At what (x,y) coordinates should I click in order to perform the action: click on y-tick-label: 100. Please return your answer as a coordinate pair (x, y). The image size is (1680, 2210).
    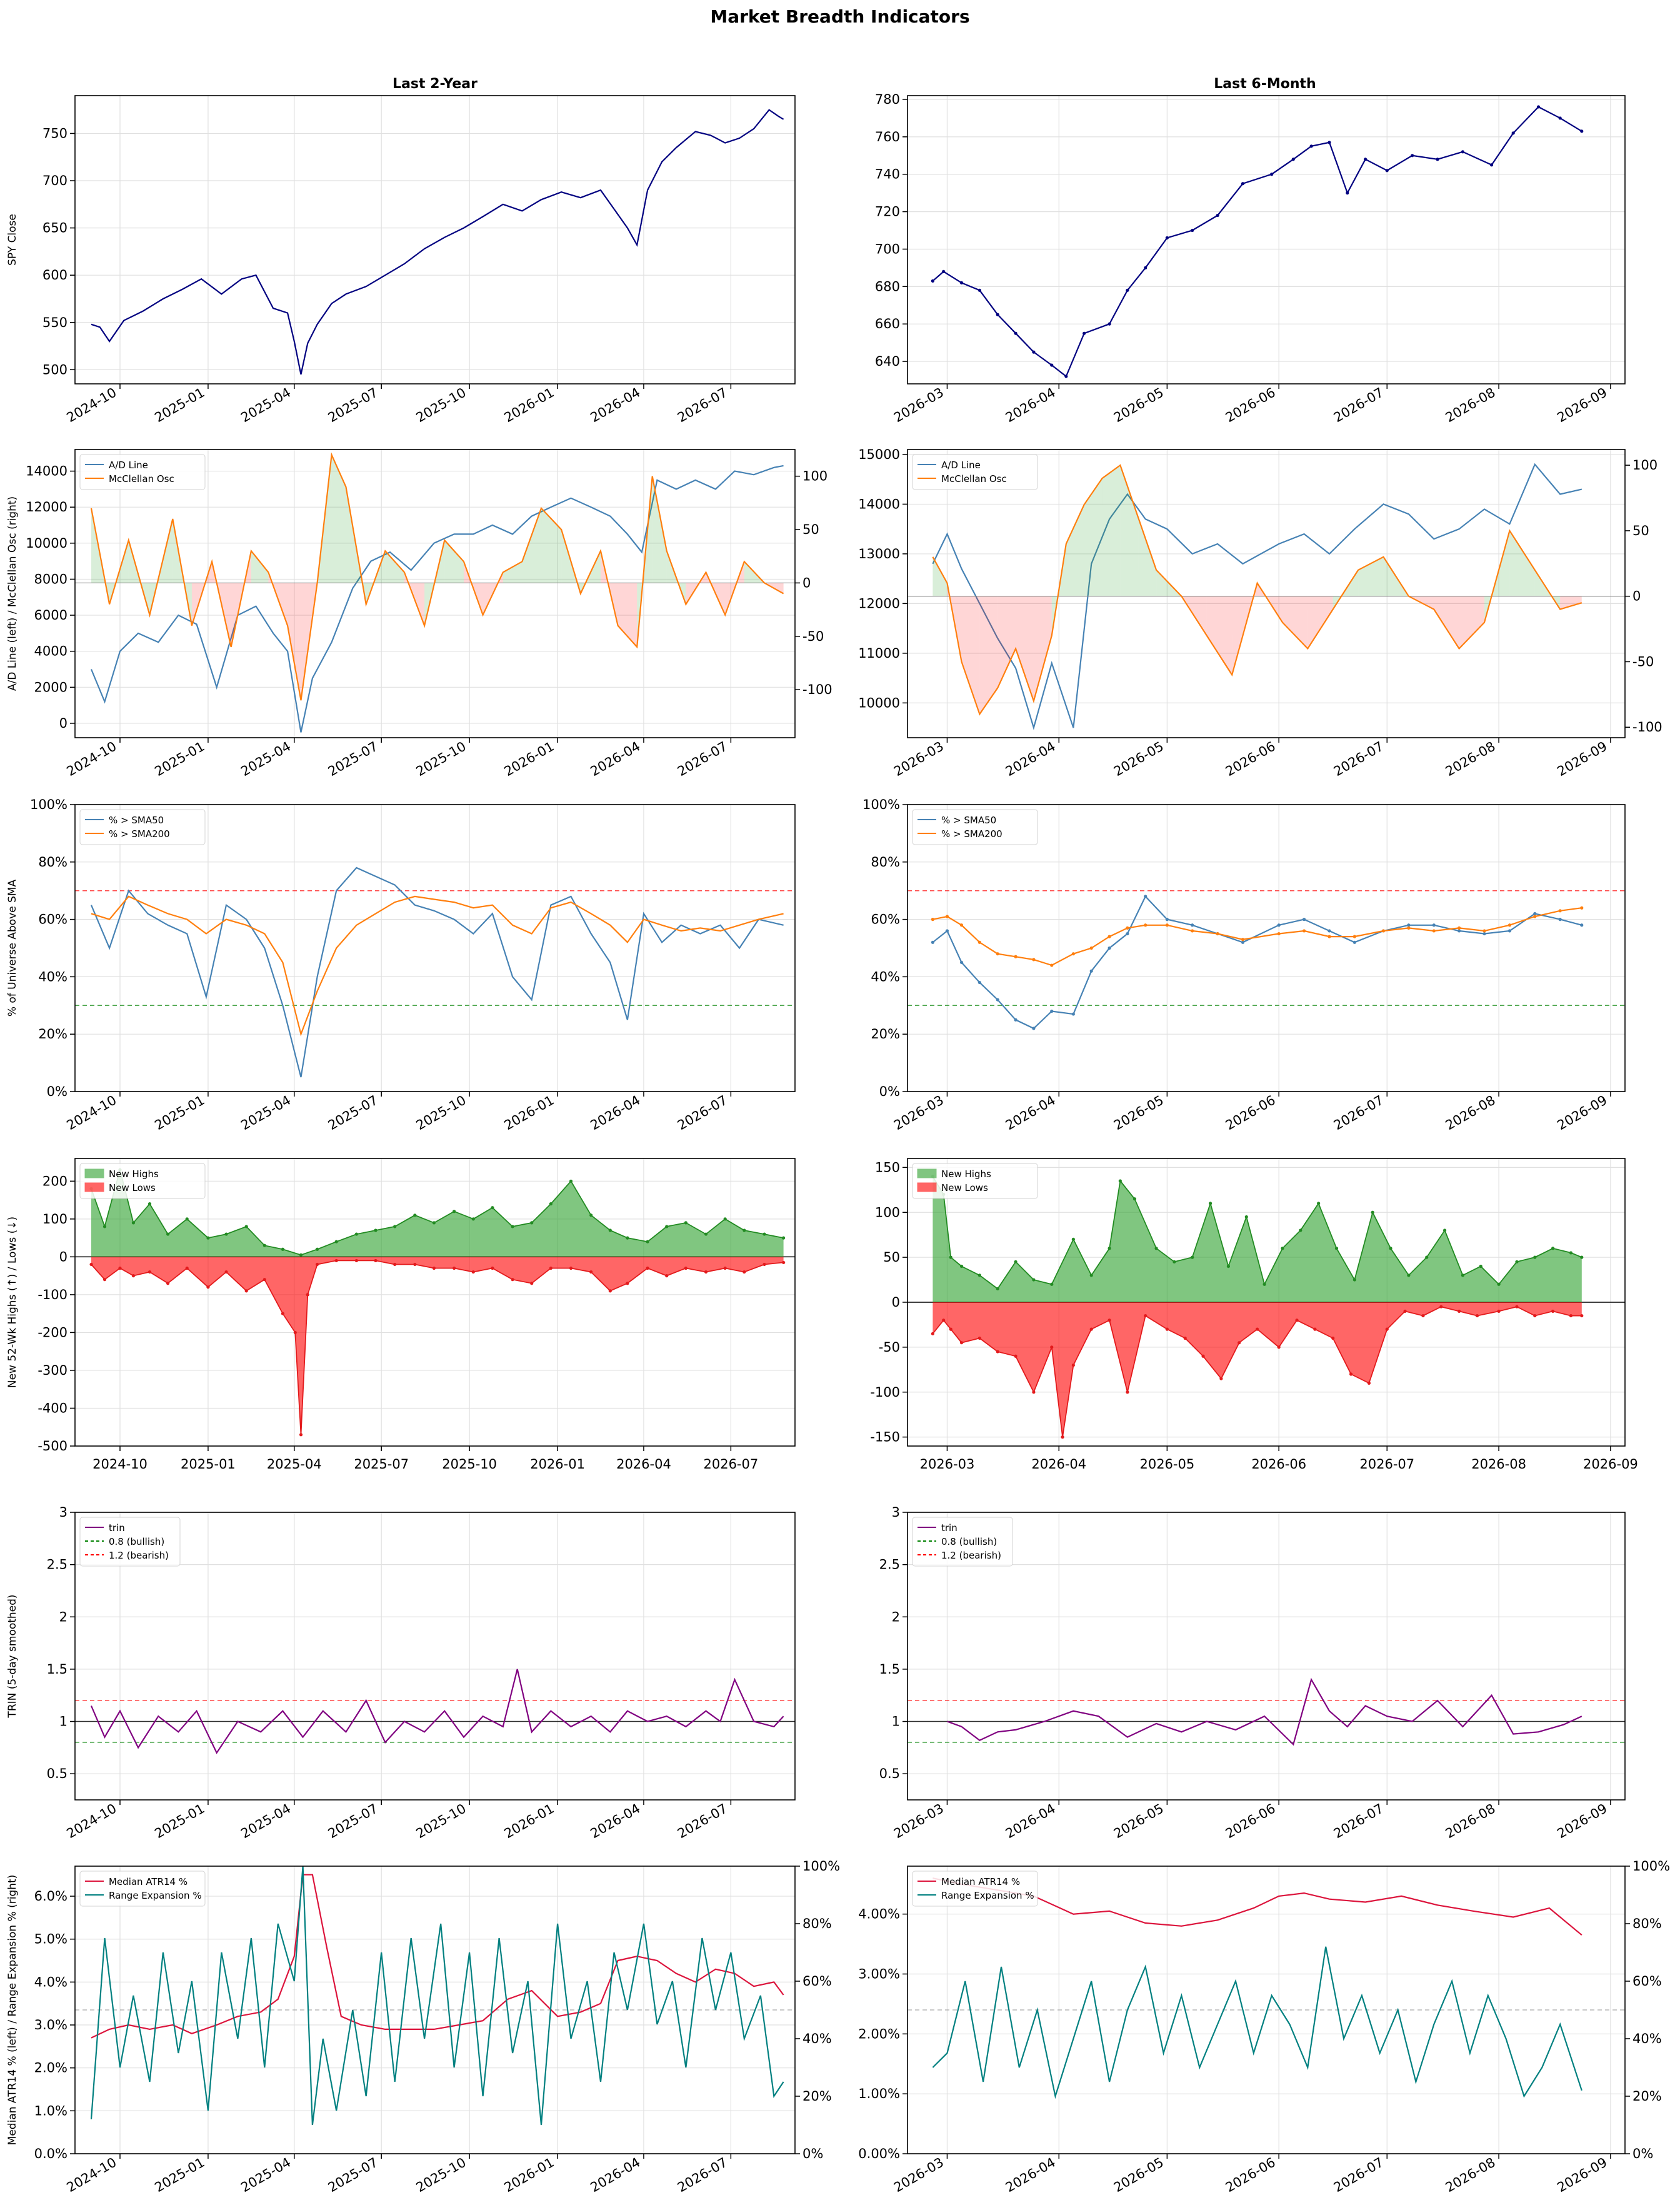
    Looking at the image, I should click on (887, 1213).